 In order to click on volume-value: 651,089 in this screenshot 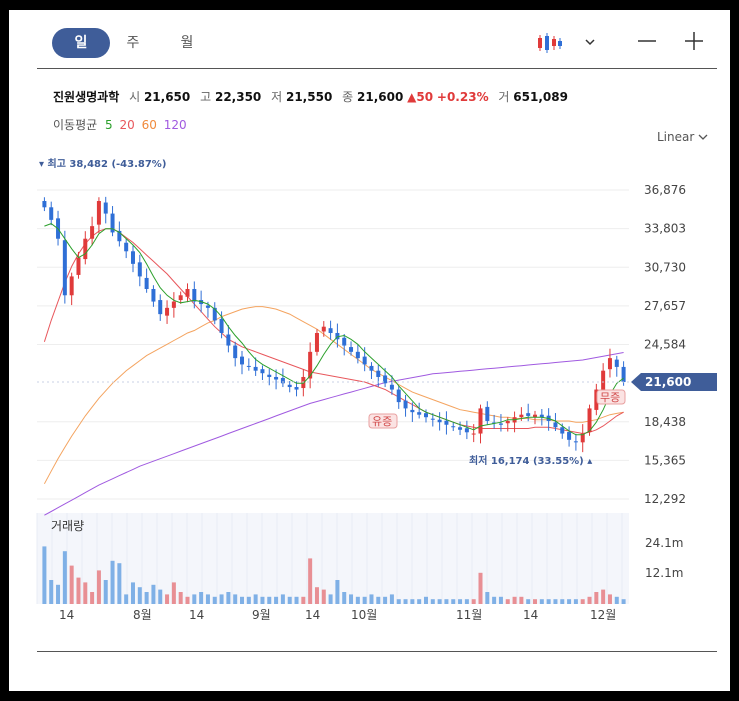, I will do `click(540, 97)`.